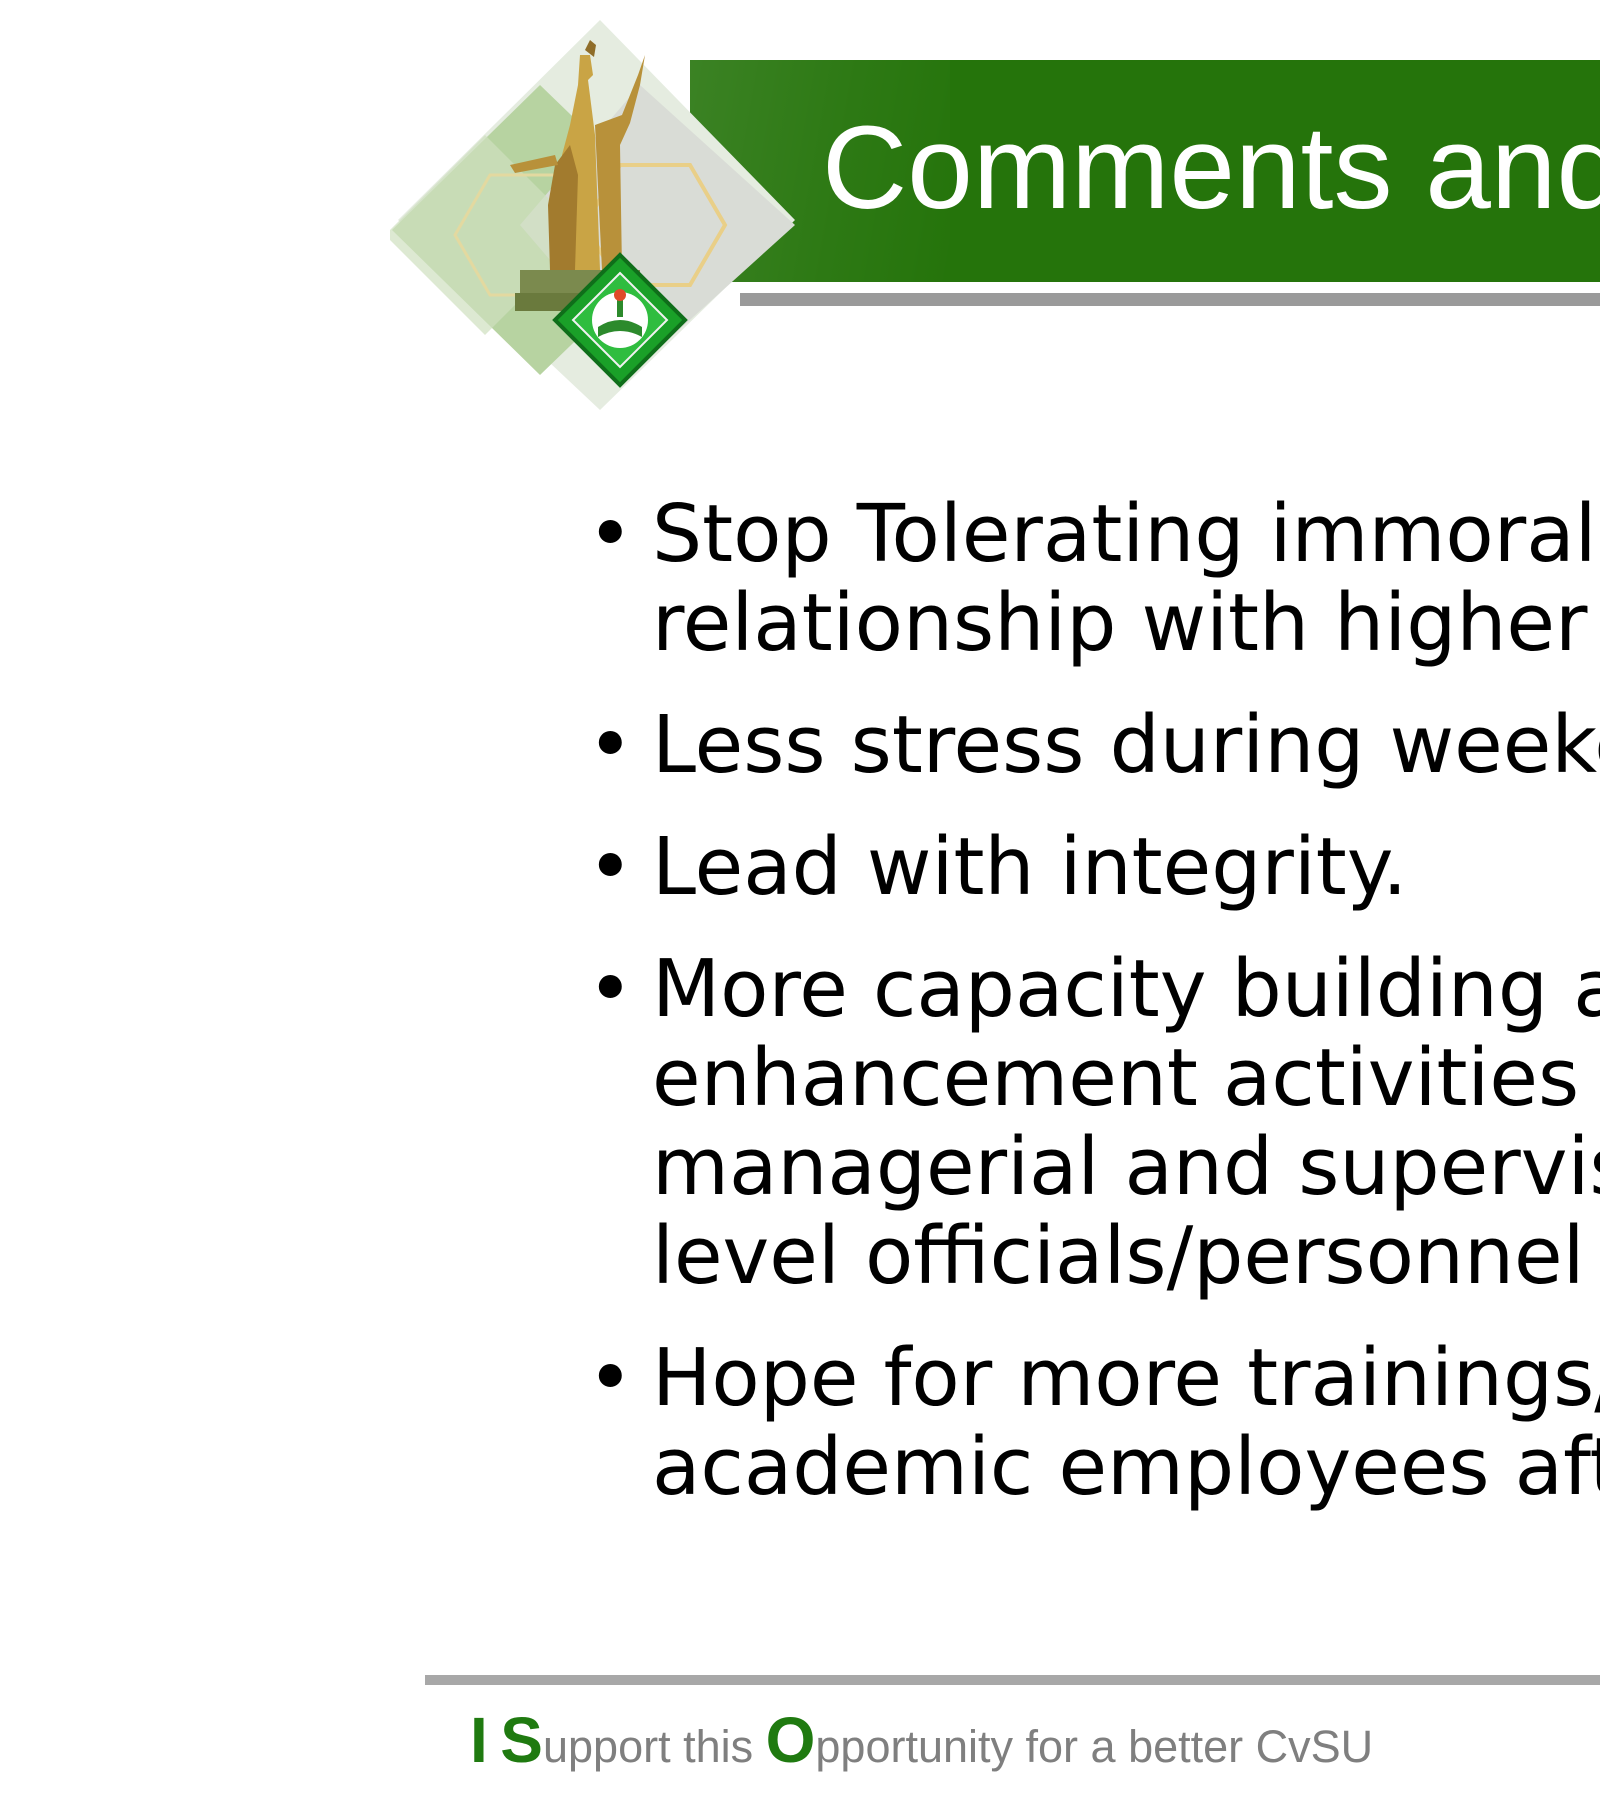 The height and width of the screenshot is (1800, 1600). I want to click on bullet-line: relationship with higher c, so click(1126, 623).